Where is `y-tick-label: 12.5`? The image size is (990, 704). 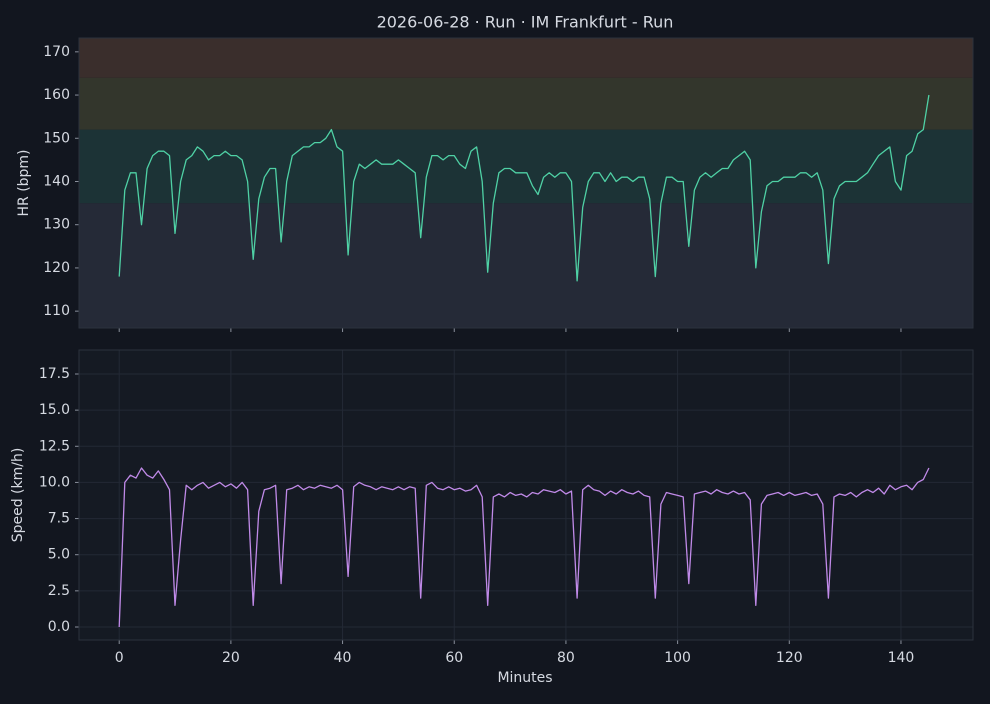 y-tick-label: 12.5 is located at coordinates (54, 446).